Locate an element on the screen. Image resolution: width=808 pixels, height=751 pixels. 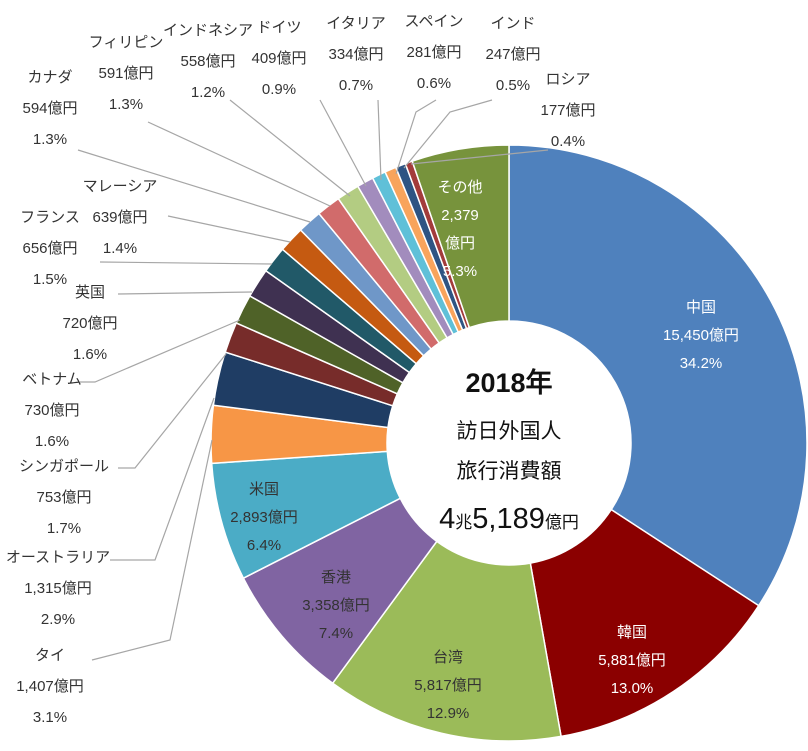
slice-label-name: 香港 is located at coordinates (336, 577).